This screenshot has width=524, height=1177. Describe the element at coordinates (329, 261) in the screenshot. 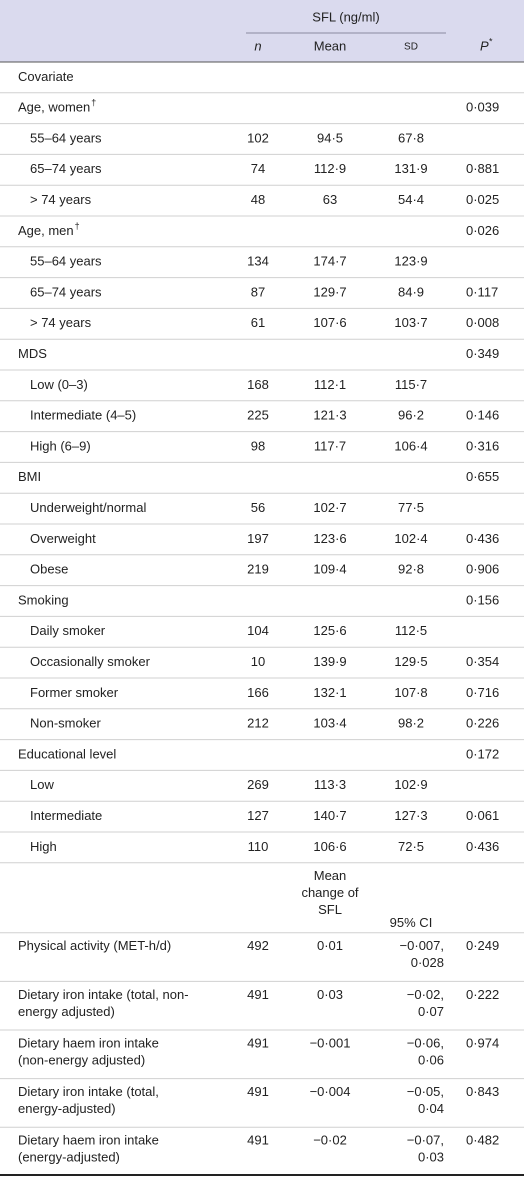

I see `mean-value: 174·7` at that location.